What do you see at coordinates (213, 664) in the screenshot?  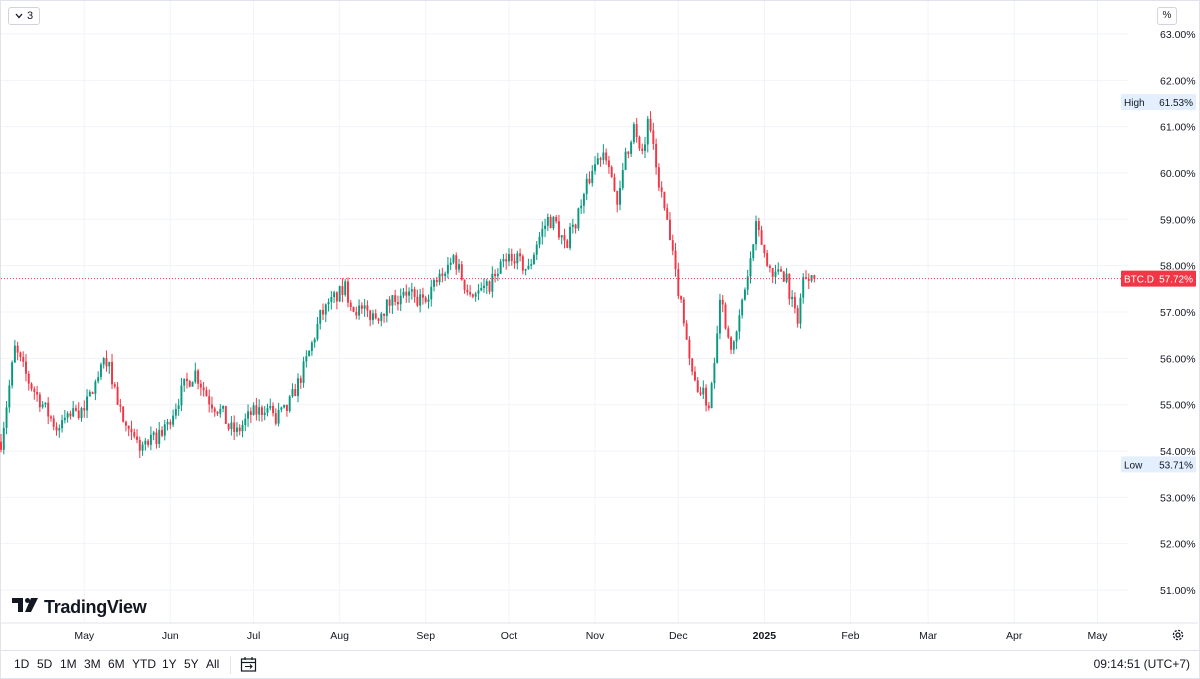 I see `range-all-button: All` at bounding box center [213, 664].